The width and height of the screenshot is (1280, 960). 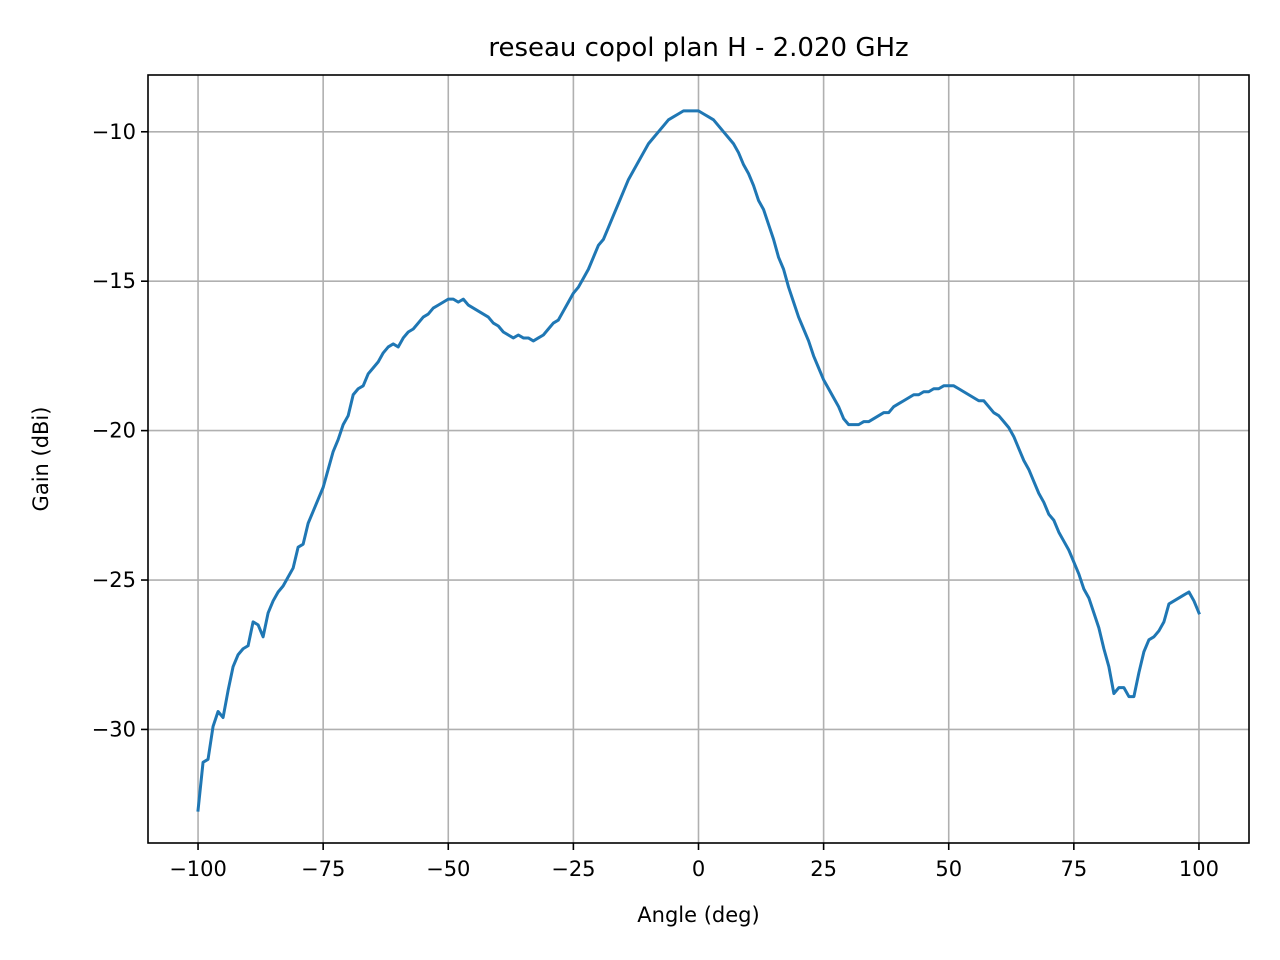 I want to click on x-tick-label: −75, so click(x=323, y=869).